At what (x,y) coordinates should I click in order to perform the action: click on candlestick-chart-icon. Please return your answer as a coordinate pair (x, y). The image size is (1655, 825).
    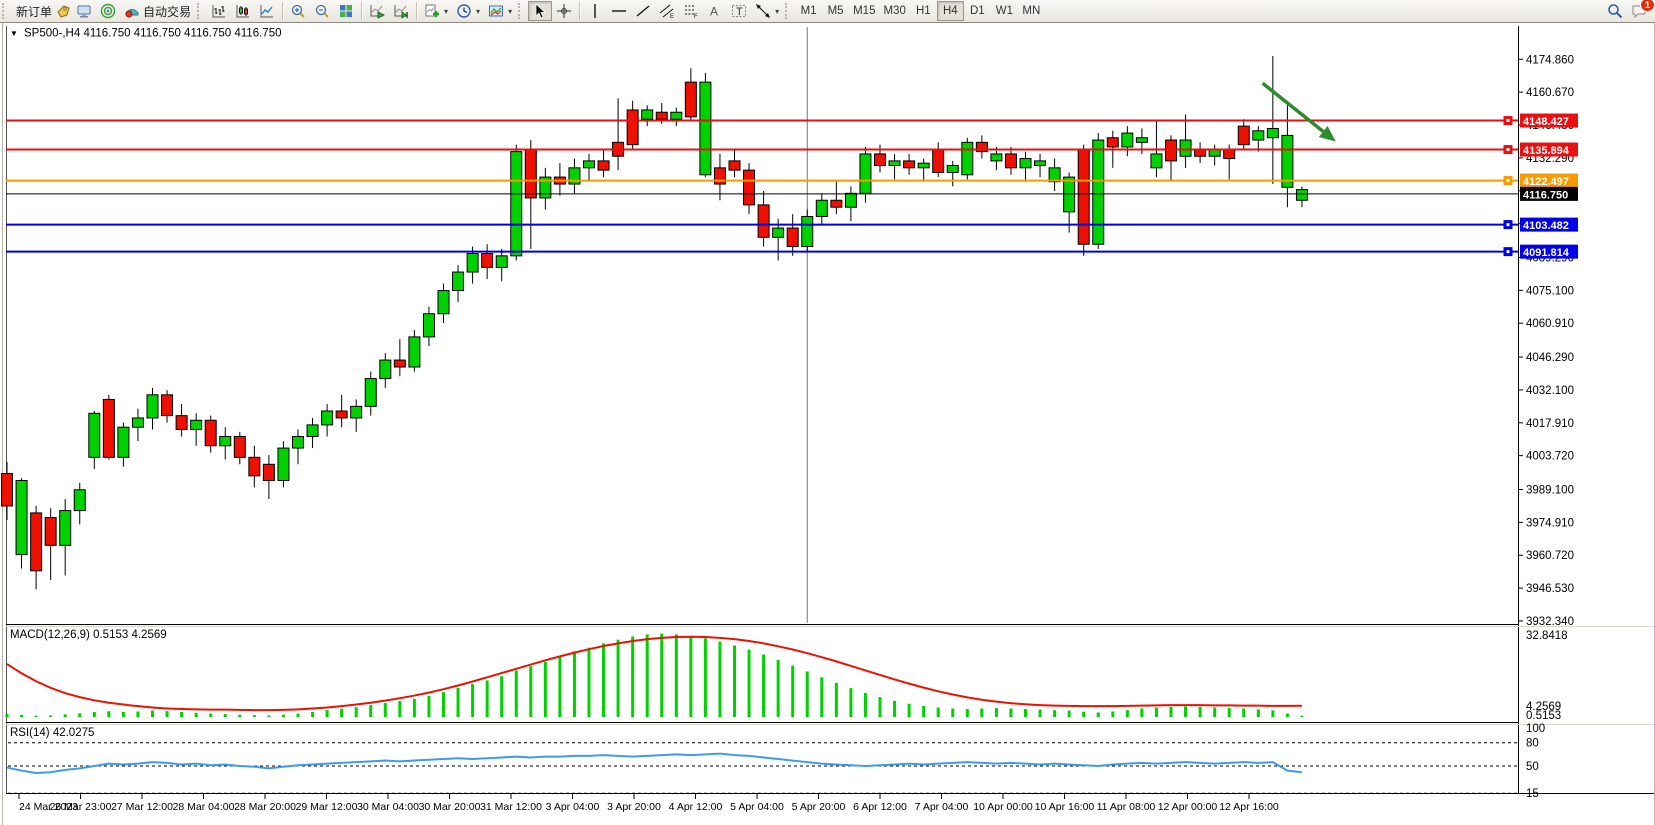
    Looking at the image, I should click on (243, 11).